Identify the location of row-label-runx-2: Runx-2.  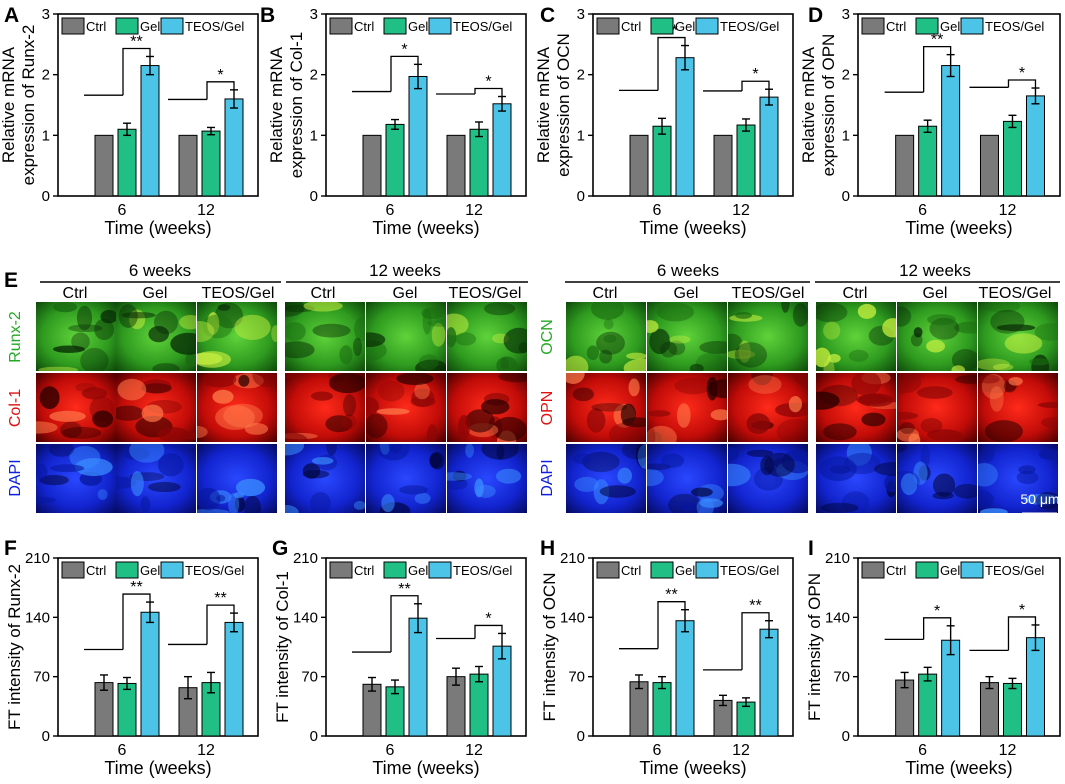
(15, 337).